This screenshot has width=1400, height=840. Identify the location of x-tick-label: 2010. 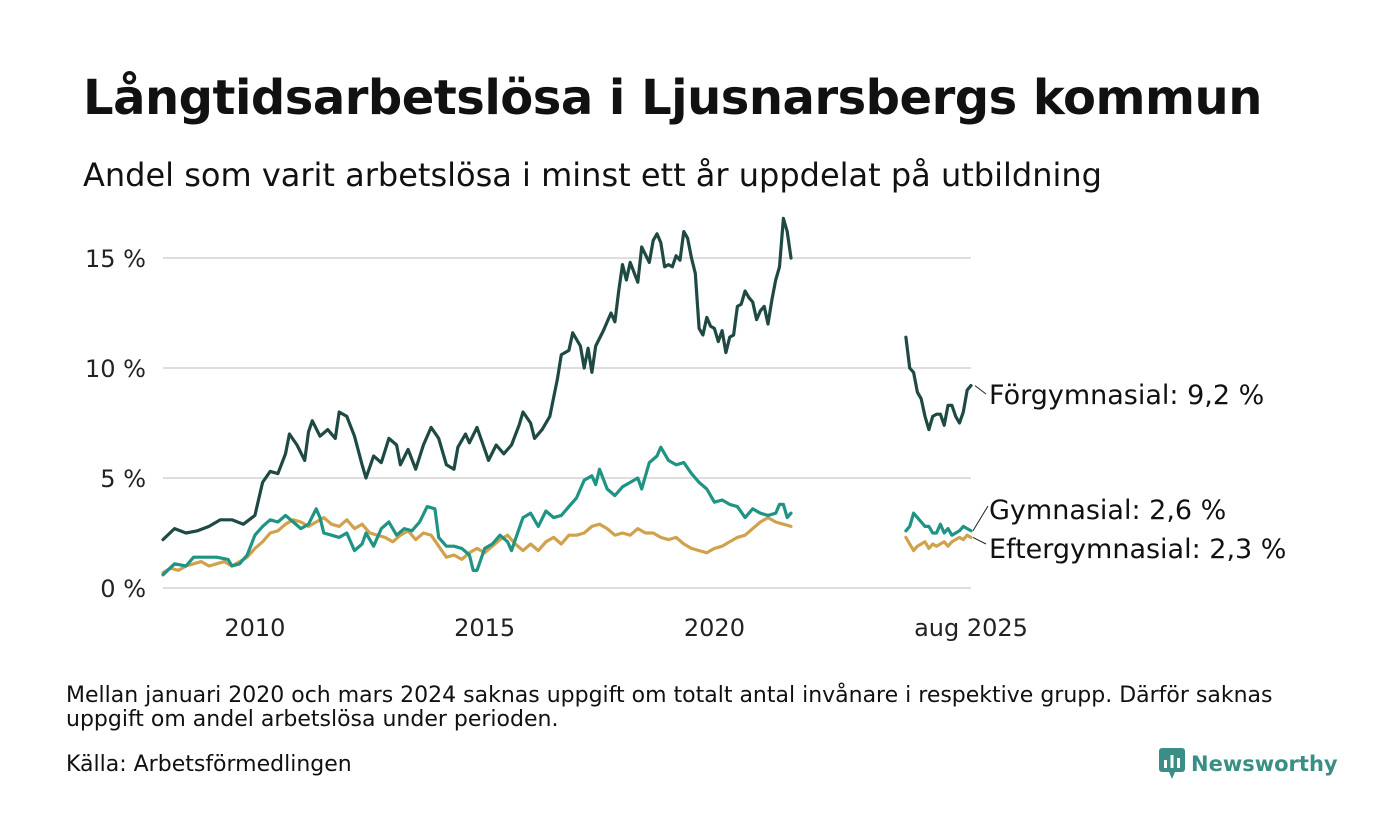
(254, 628).